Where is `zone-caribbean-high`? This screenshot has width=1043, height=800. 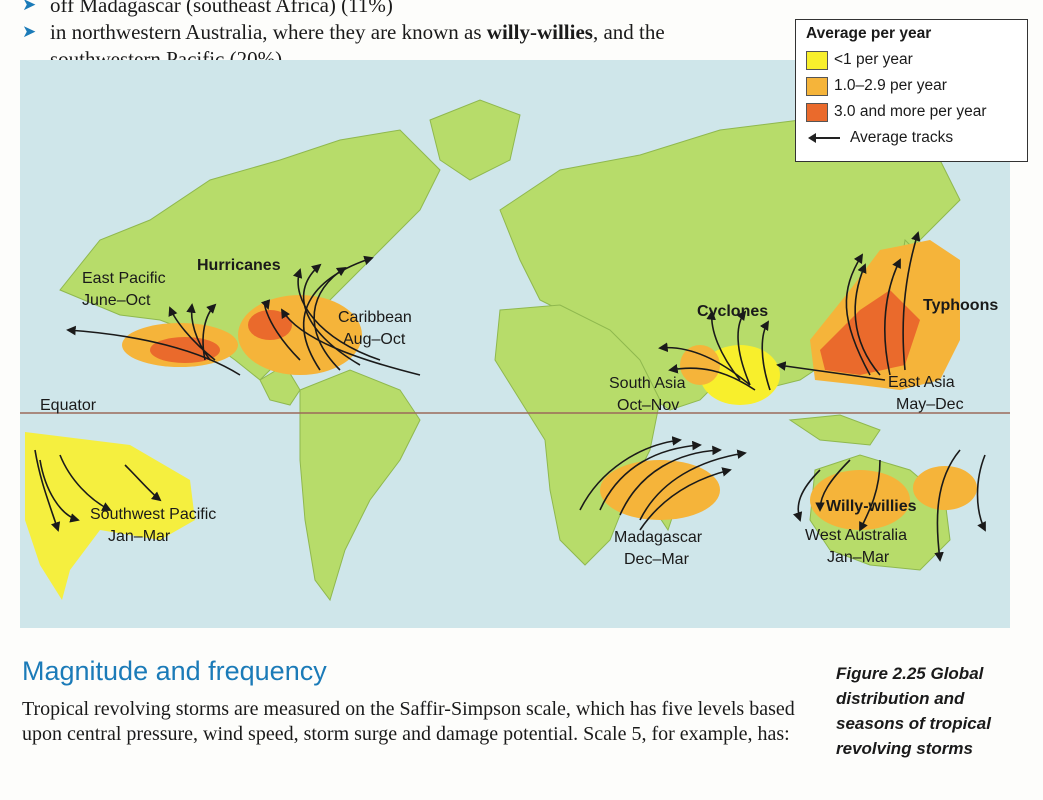 zone-caribbean-high is located at coordinates (270, 325).